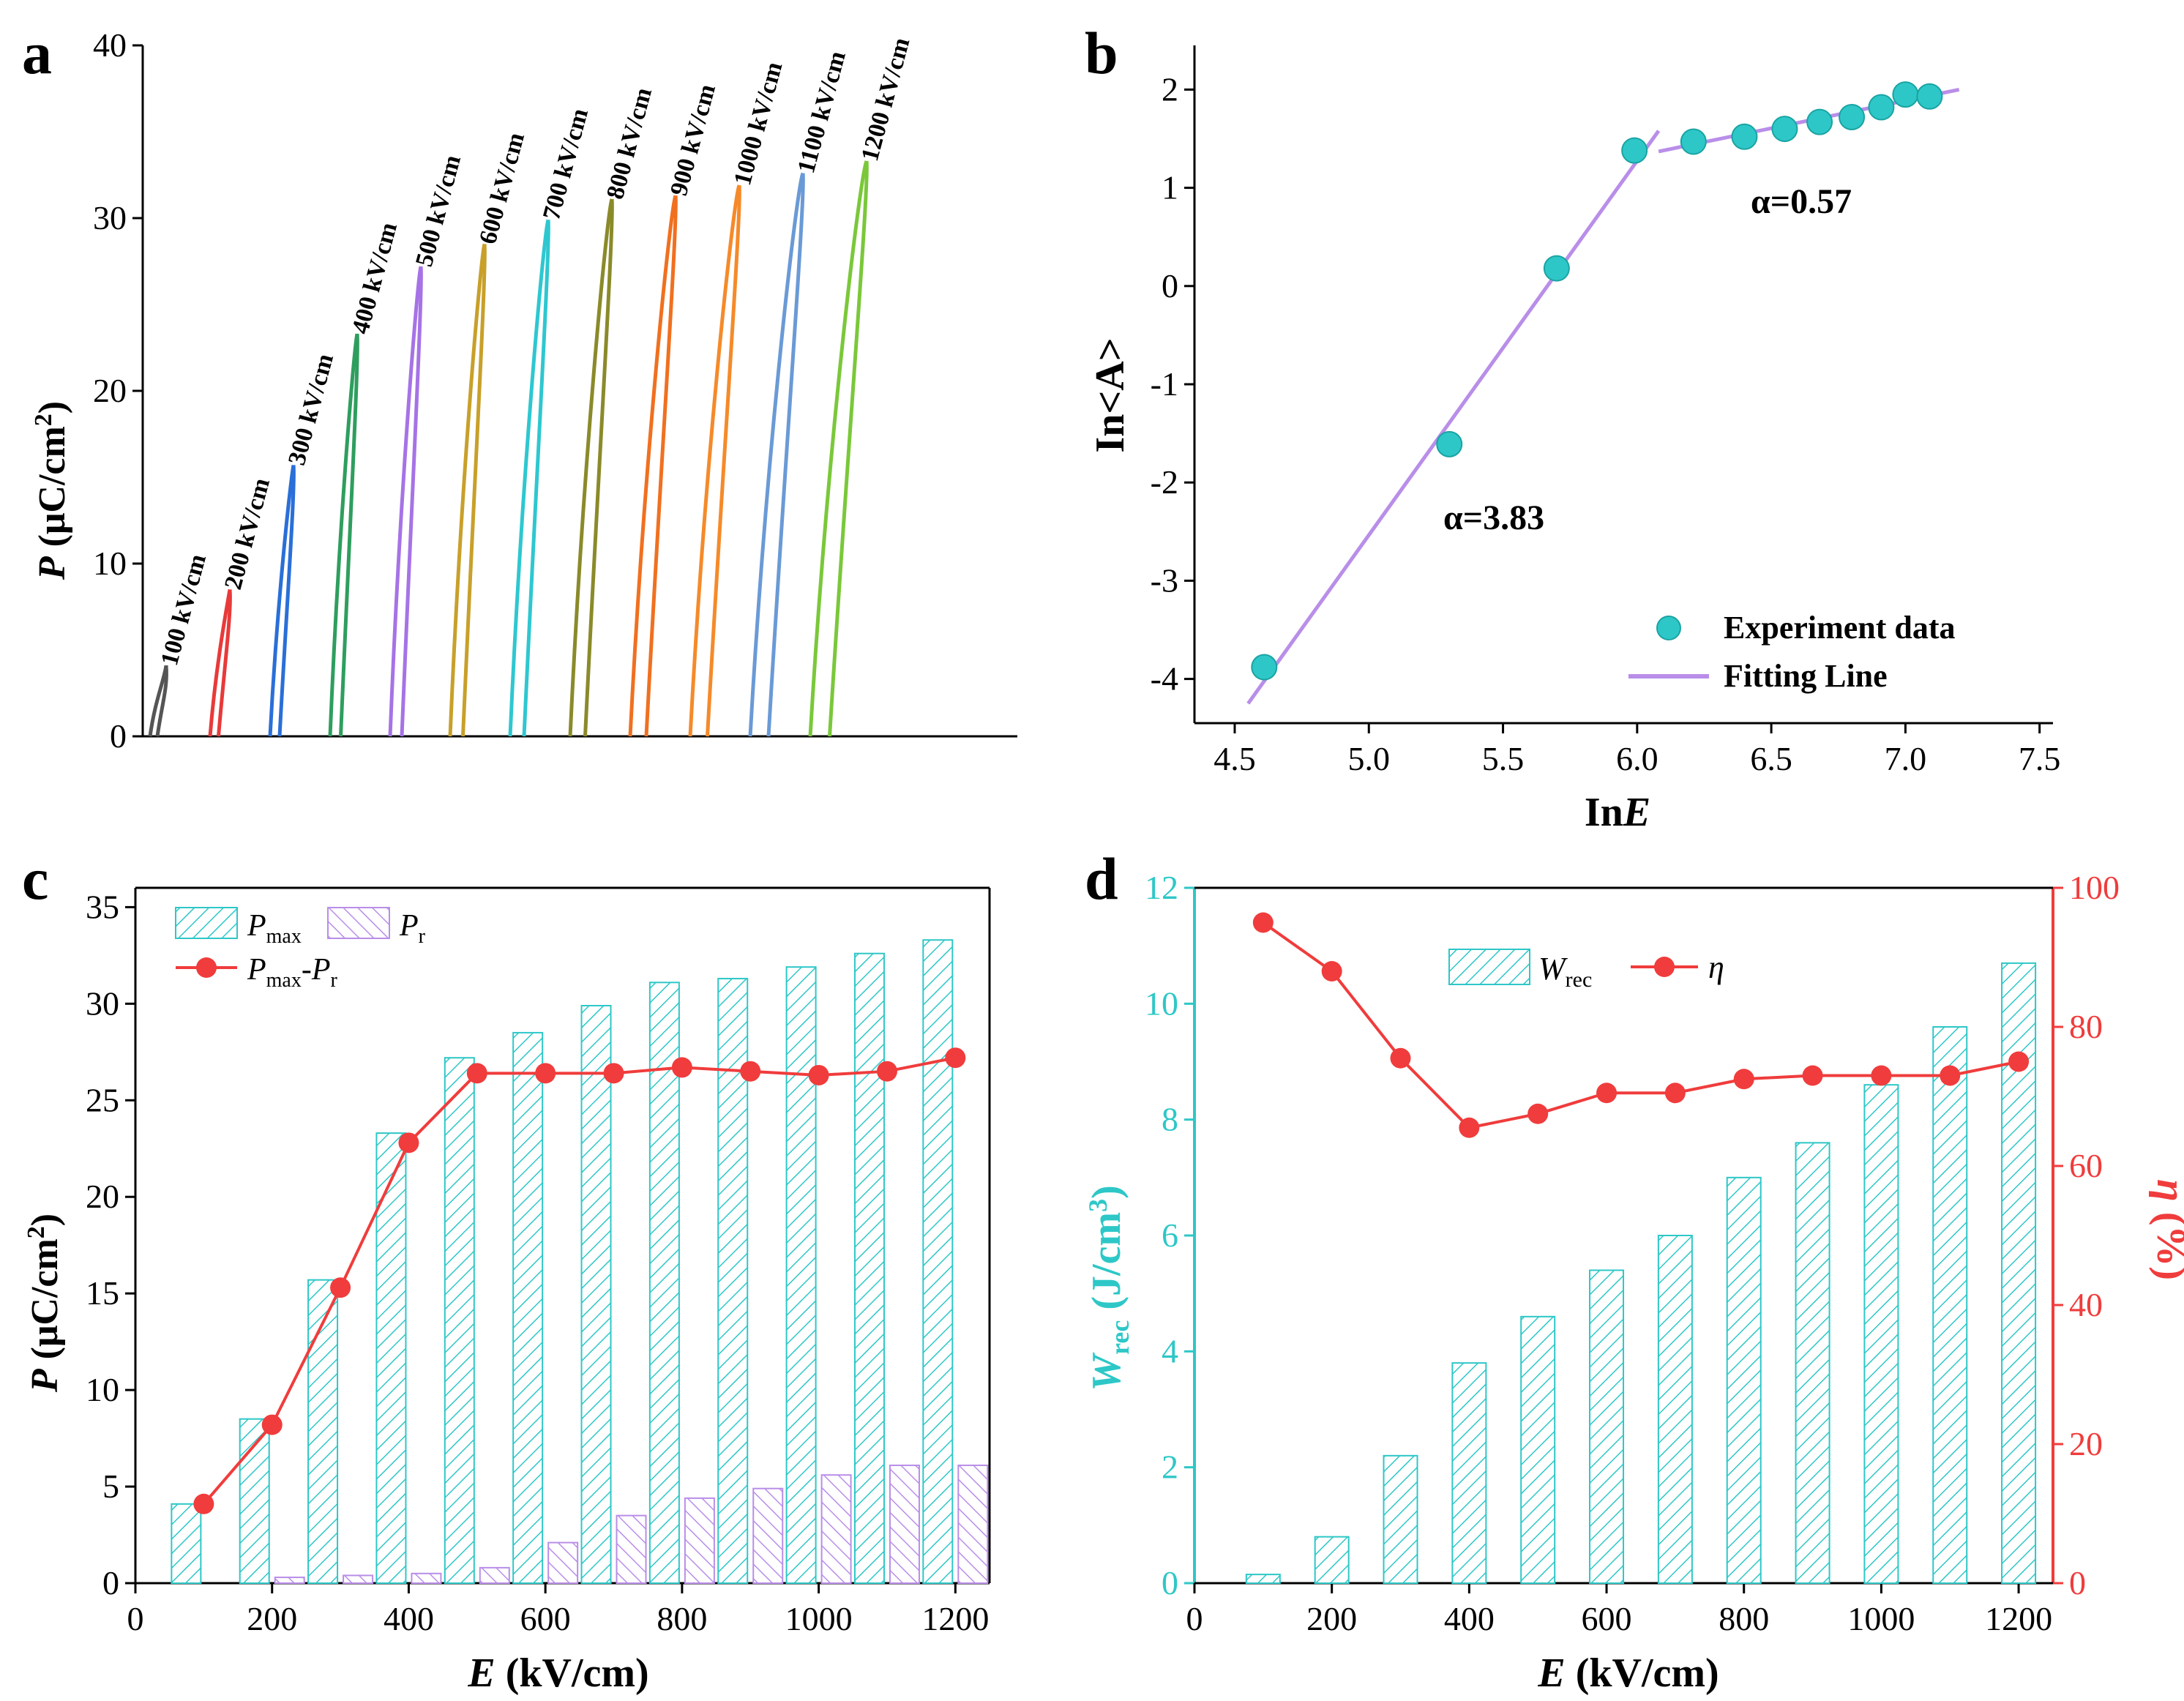  Describe the element at coordinates (1618, 812) in the screenshot. I see `panel-b-x-axis-label: InE` at that location.